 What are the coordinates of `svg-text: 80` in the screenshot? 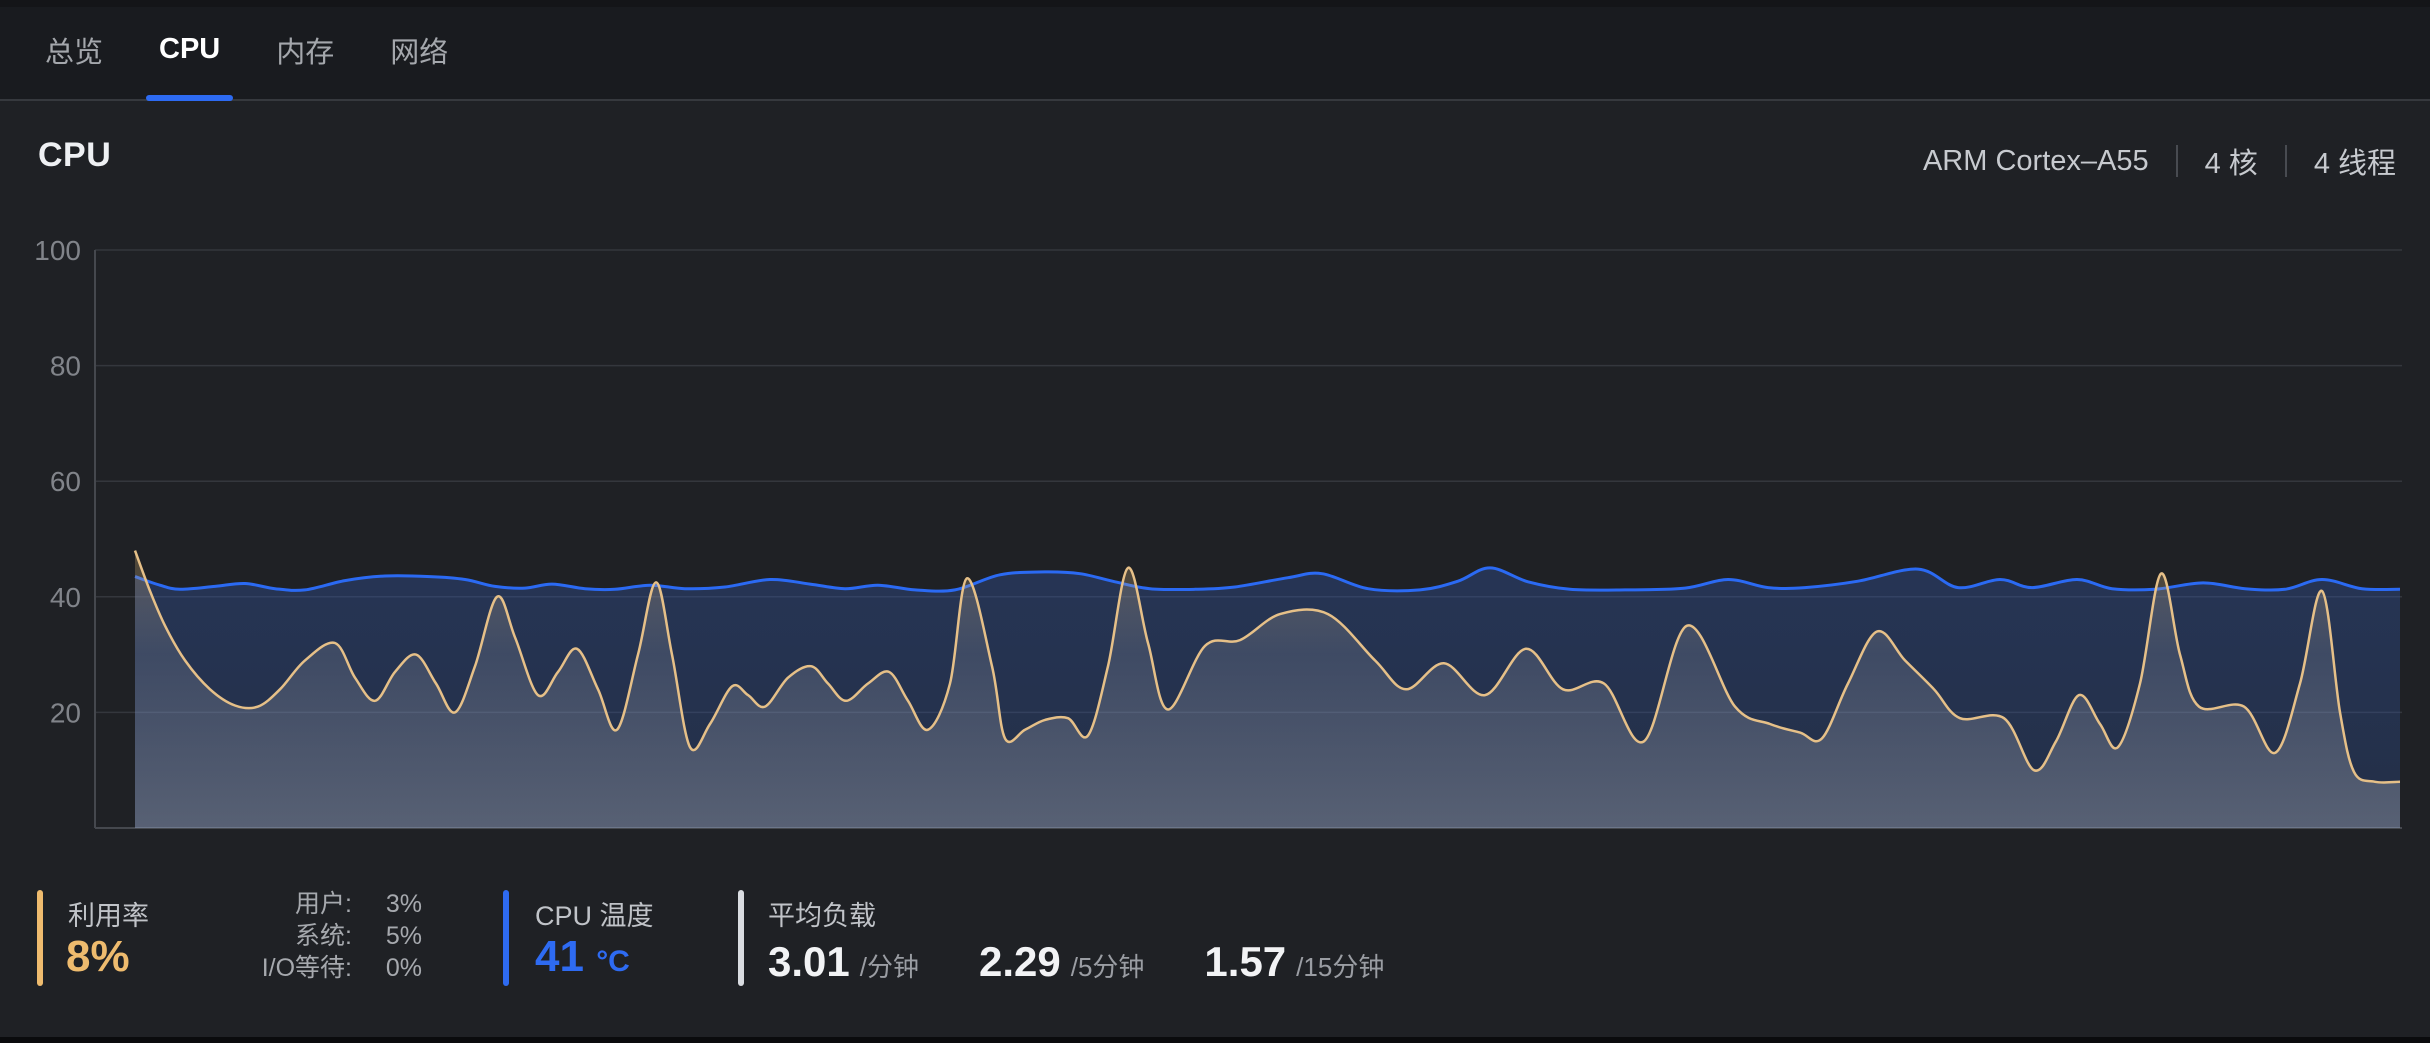 It's located at (65, 366).